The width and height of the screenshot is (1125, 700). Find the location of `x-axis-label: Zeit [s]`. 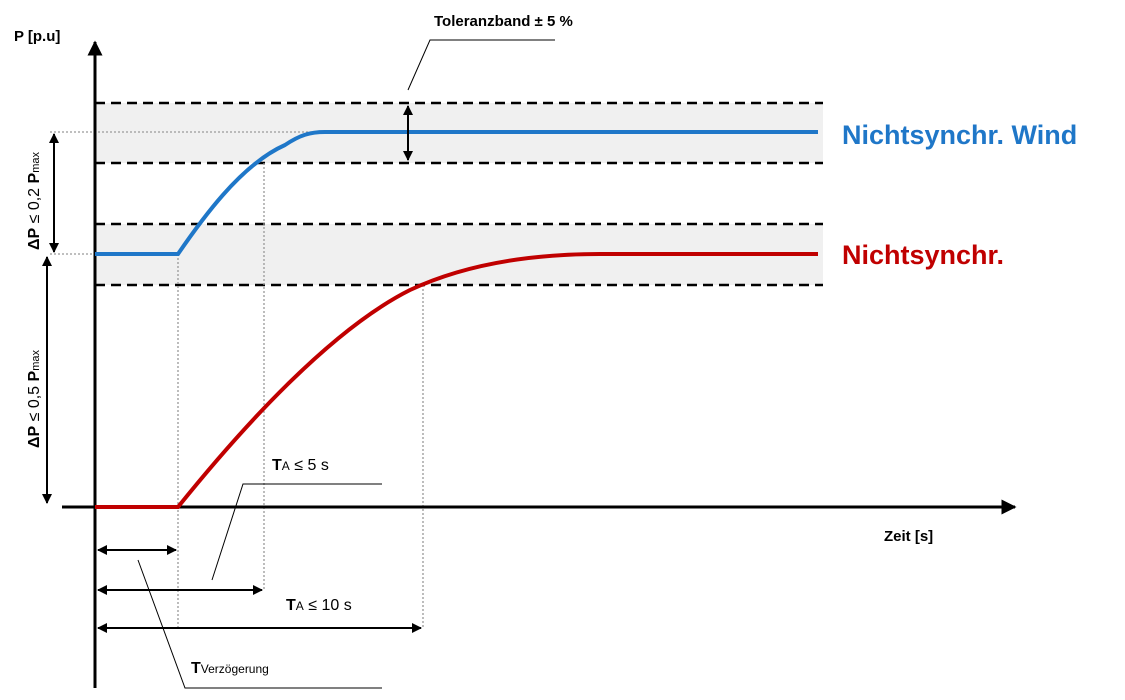

x-axis-label: Zeit [s] is located at coordinates (908, 536).